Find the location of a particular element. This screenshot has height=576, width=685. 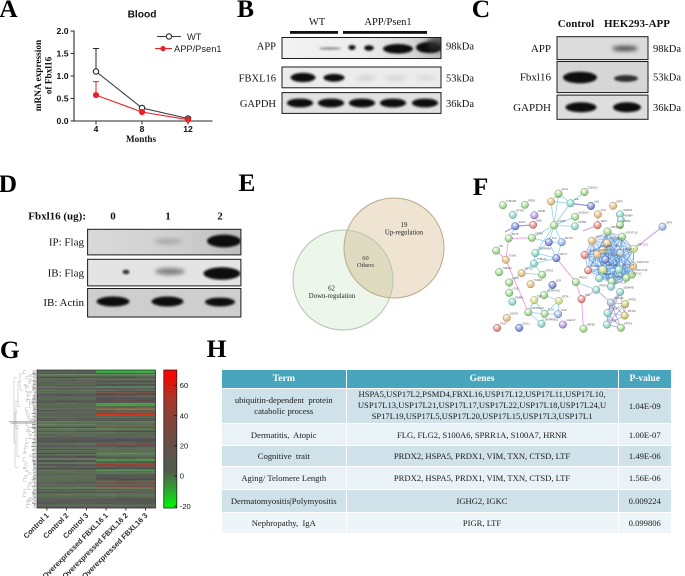

svg-text: USP17L22 is located at coordinates (617, 227).